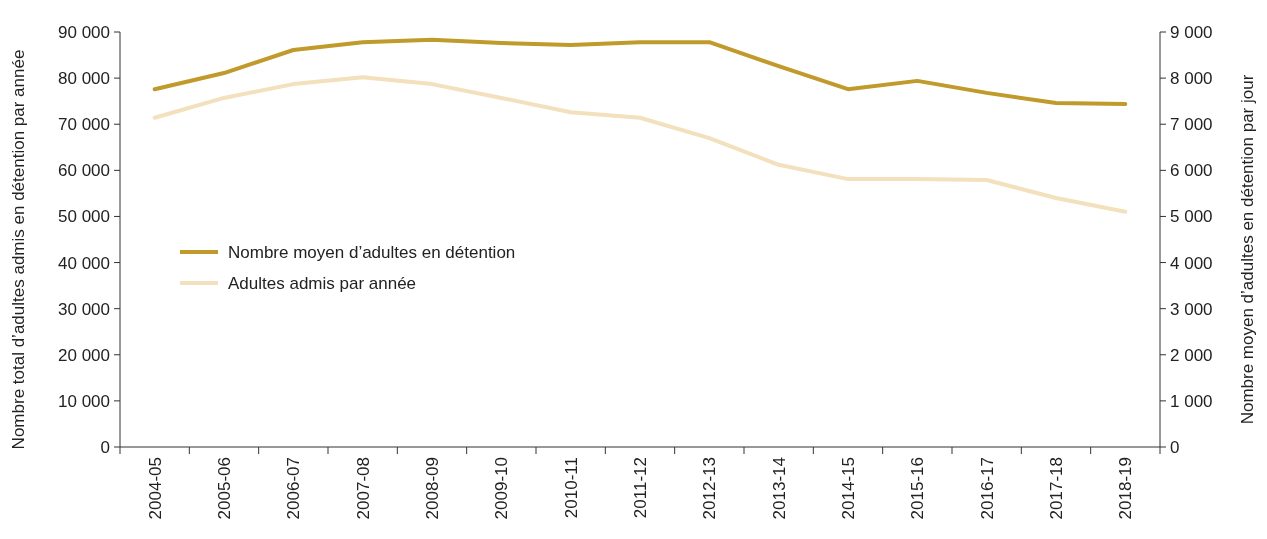 The height and width of the screenshot is (539, 1267). Describe the element at coordinates (1191, 79) in the screenshot. I see `y2-tick-label: 8 000` at that location.